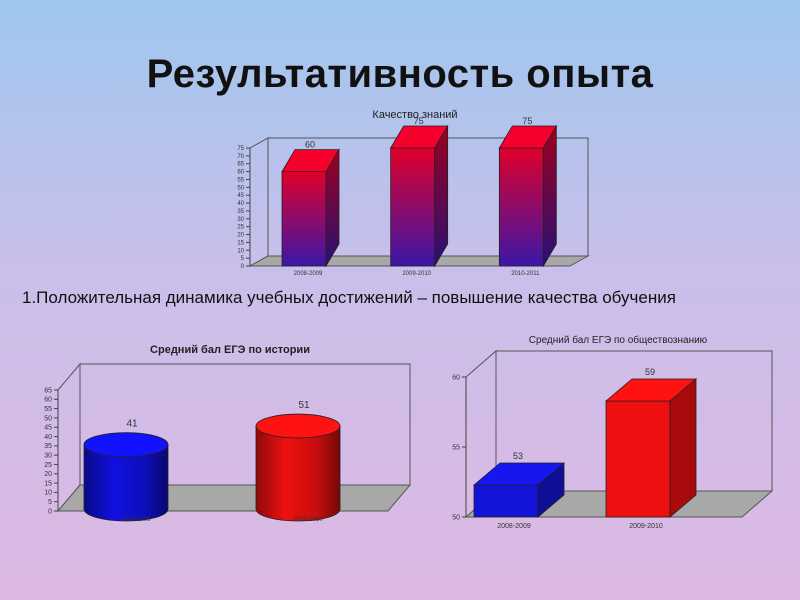  Describe the element at coordinates (240, 149) in the screenshot. I see `y-tick-label: 75` at that location.